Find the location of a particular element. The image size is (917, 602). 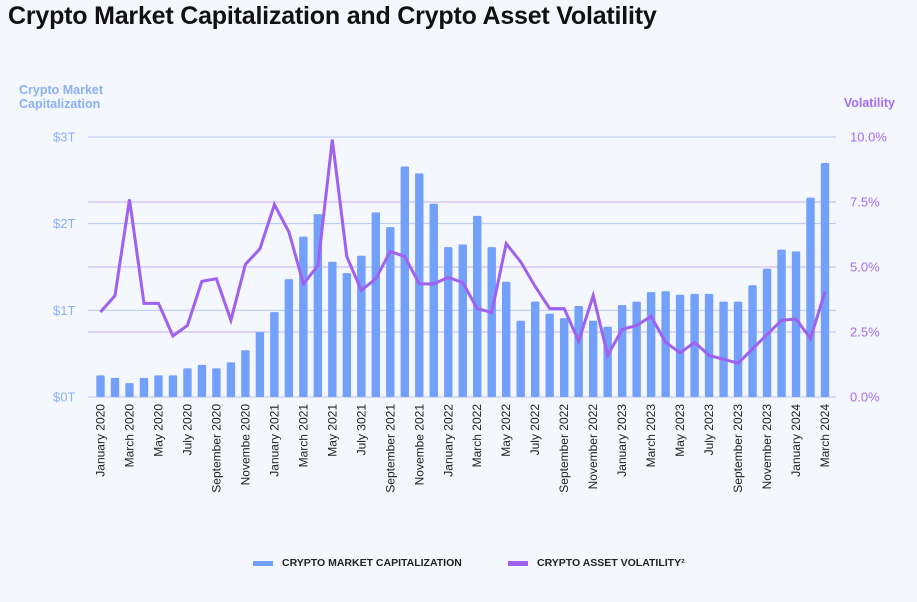

legend-swatch-market-cap is located at coordinates (263, 563).